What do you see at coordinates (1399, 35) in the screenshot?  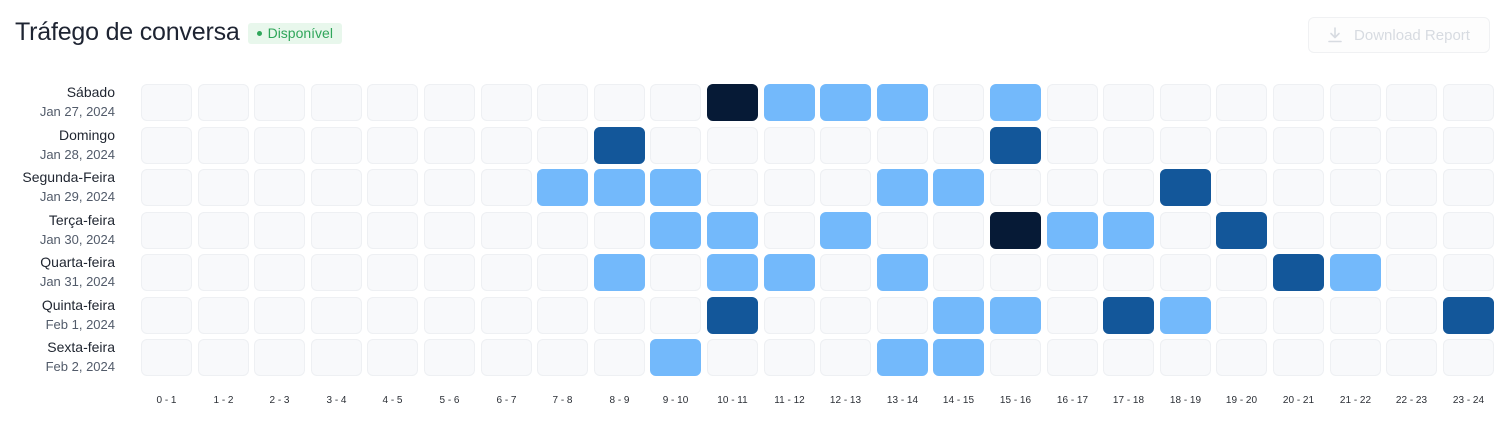 I see `download-report-button: Download Report` at bounding box center [1399, 35].